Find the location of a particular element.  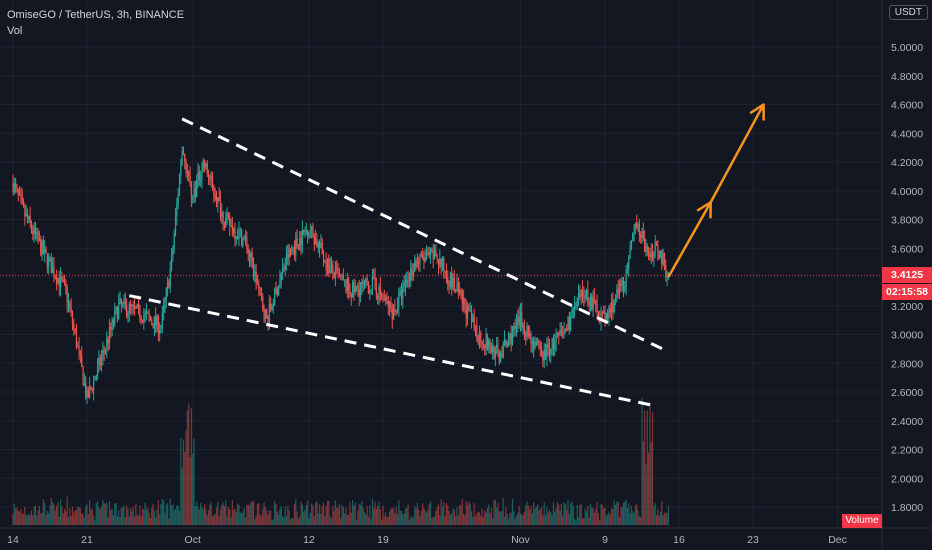

currency-badge: USDT is located at coordinates (908, 12).